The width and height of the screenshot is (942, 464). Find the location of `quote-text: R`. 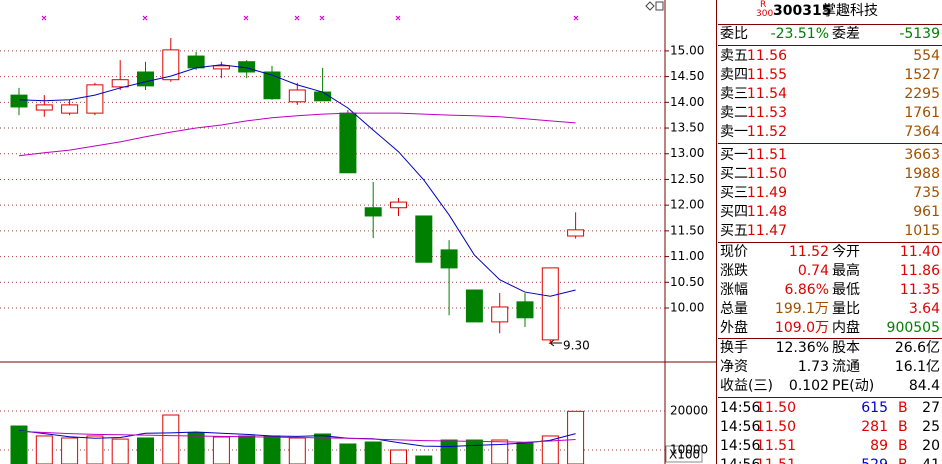

quote-text: R is located at coordinates (763, 5).